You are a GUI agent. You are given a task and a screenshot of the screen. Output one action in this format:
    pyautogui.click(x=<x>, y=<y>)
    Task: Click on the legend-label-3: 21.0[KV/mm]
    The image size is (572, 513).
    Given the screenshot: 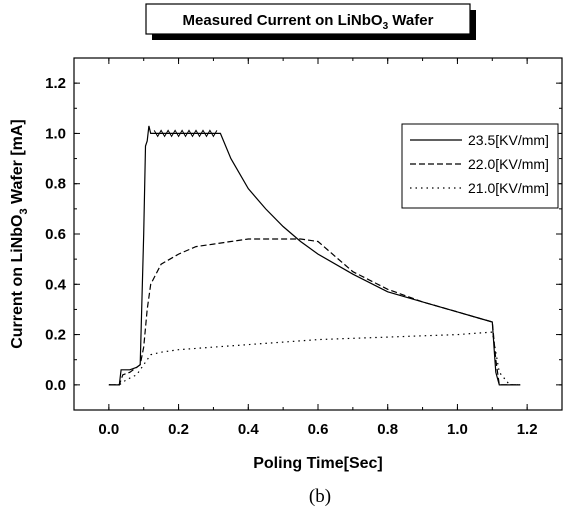 What is the action you would take?
    pyautogui.click(x=508, y=188)
    